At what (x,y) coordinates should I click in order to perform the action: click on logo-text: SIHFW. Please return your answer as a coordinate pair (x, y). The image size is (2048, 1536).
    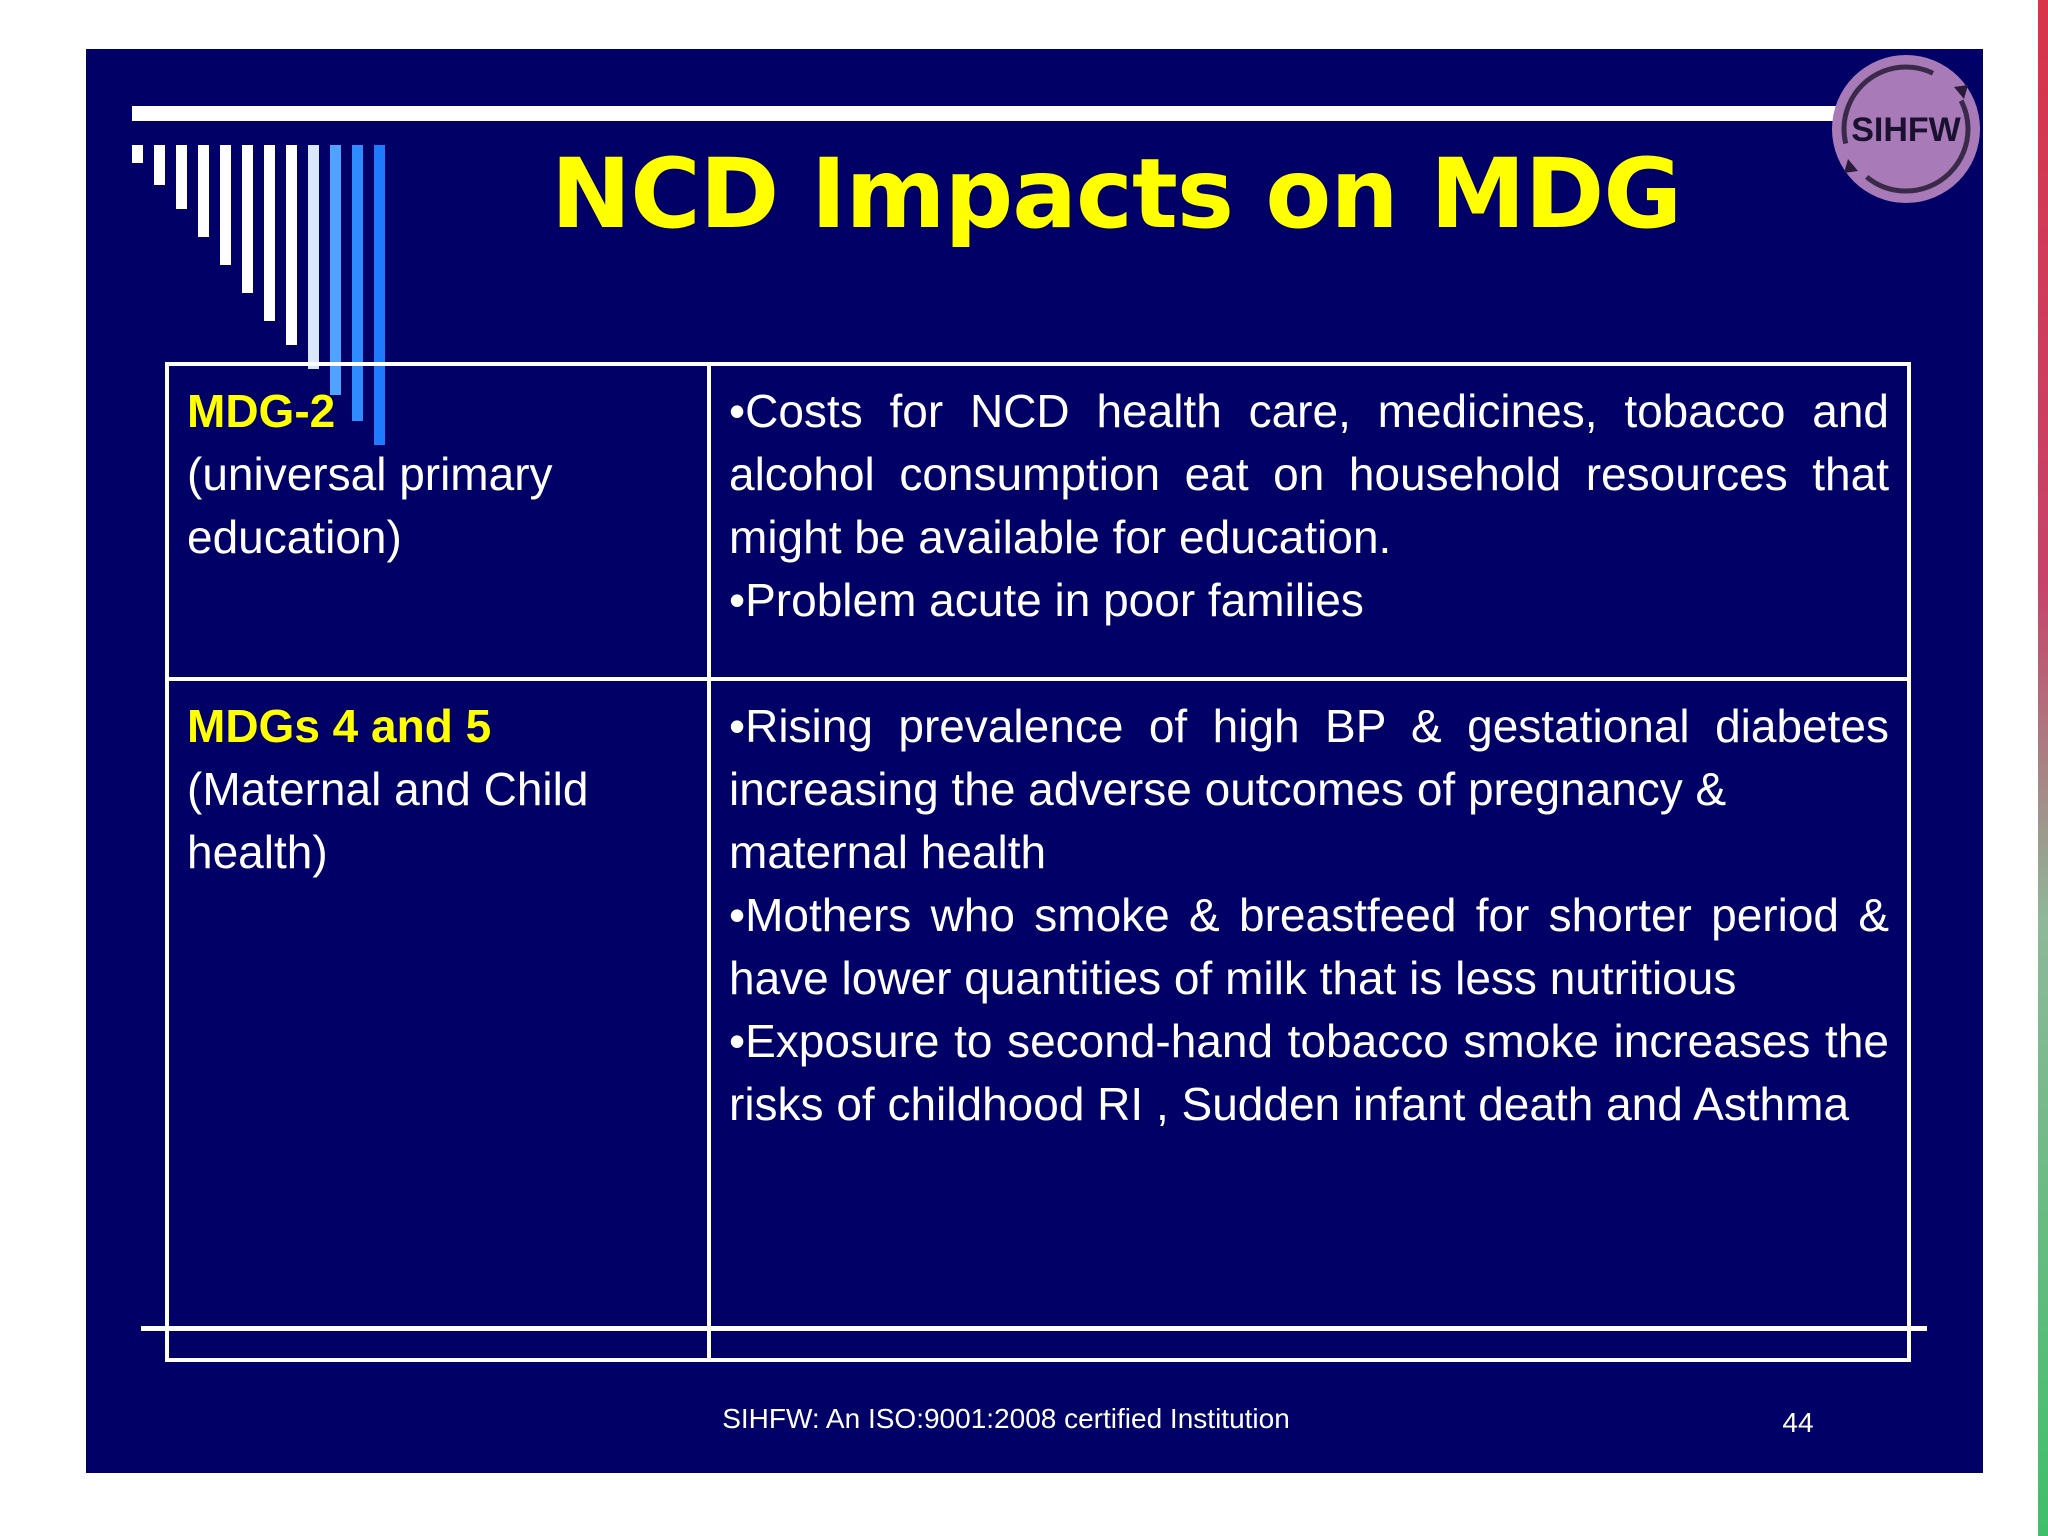
    Looking at the image, I should click on (1906, 130).